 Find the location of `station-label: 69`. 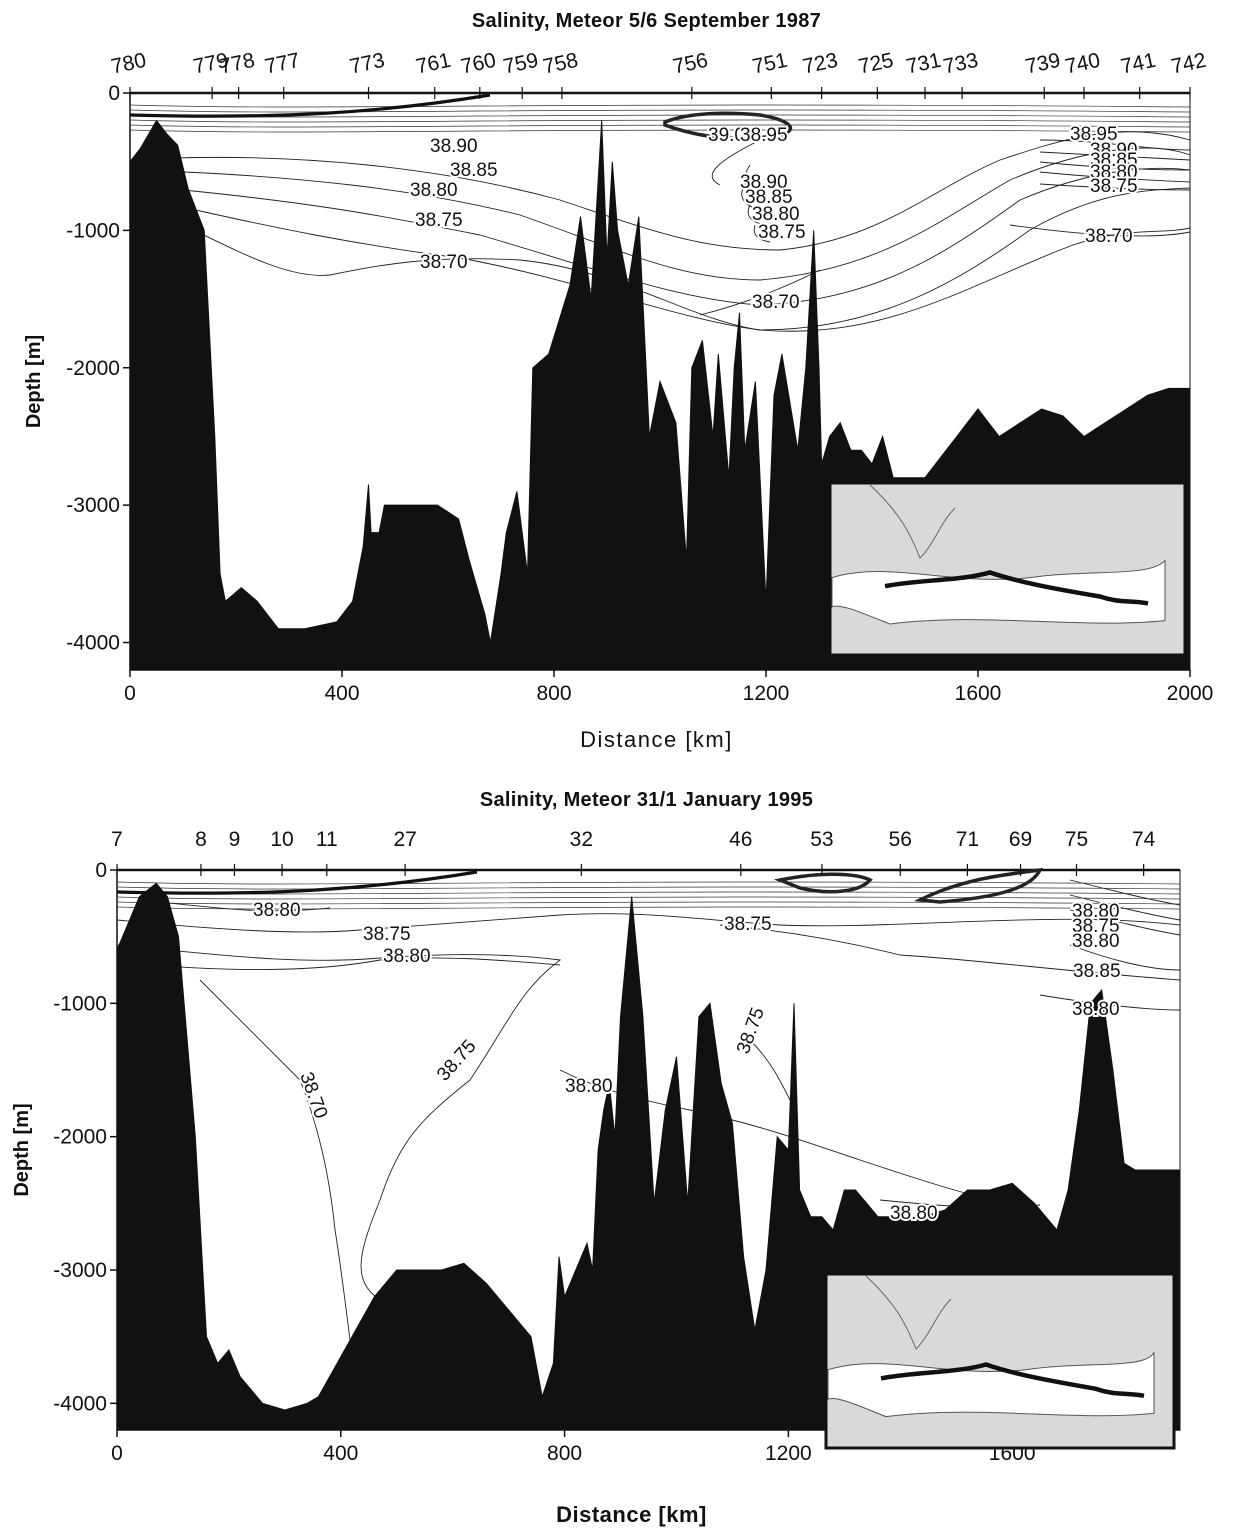

station-label: 69 is located at coordinates (1020, 839).